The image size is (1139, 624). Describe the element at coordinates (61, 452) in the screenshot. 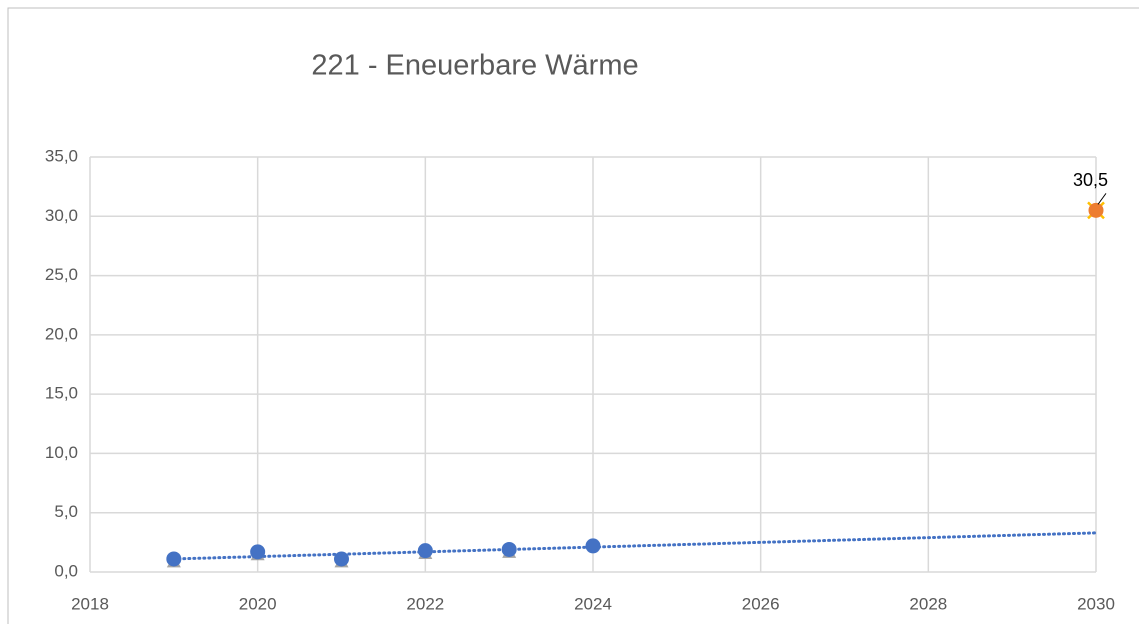

I see `y-tick-label: 10,0` at that location.